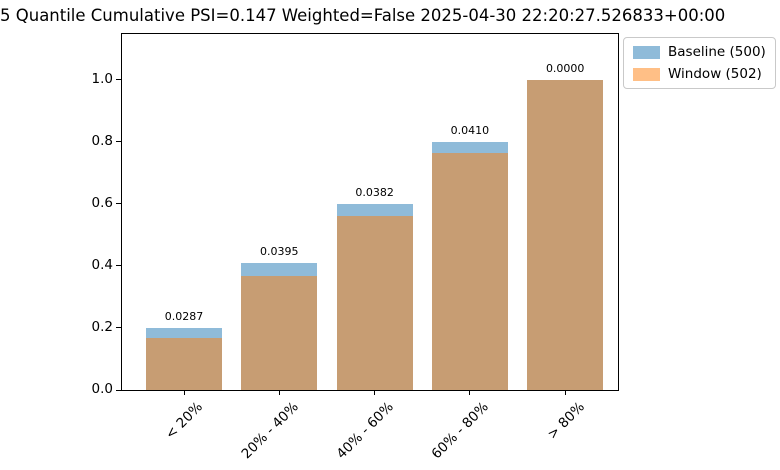  Describe the element at coordinates (565, 68) in the screenshot. I see `bar-value-label-4: 0.0000` at that location.